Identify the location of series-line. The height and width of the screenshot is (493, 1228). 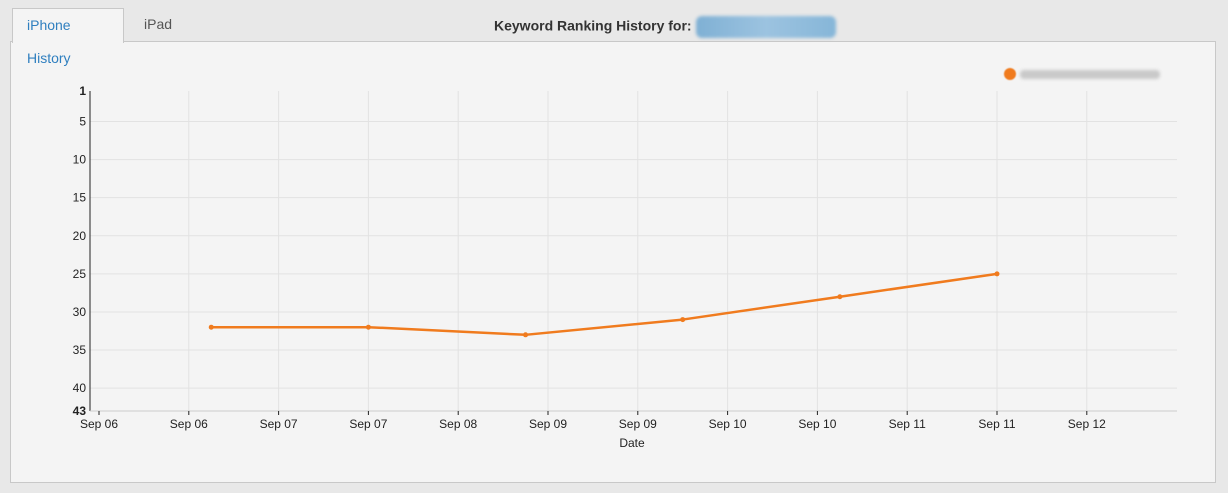
(604, 304).